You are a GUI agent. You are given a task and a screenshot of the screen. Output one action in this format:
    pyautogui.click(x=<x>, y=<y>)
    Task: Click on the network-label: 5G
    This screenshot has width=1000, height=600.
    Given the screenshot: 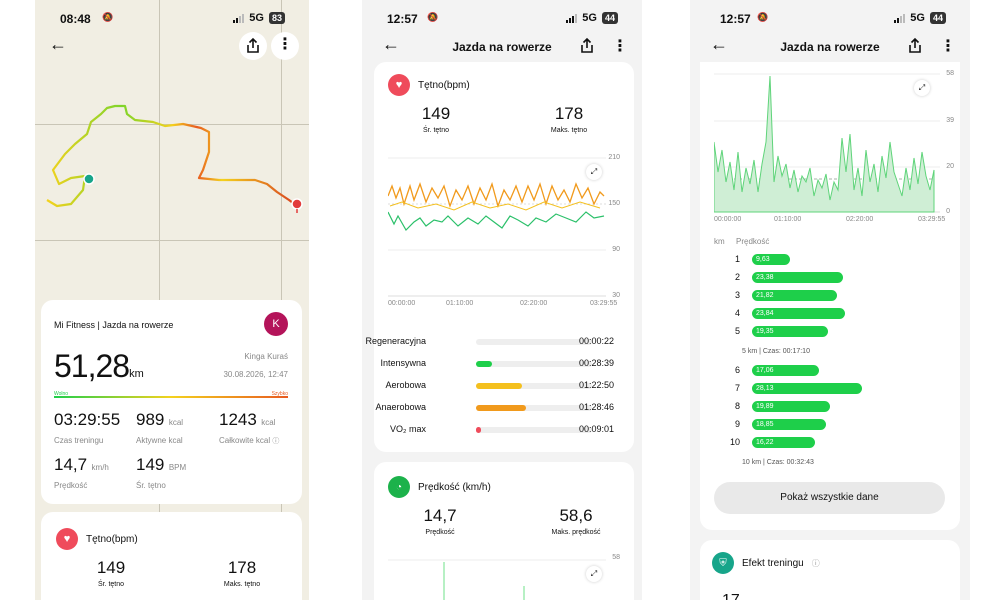 What is the action you would take?
    pyautogui.click(x=917, y=18)
    